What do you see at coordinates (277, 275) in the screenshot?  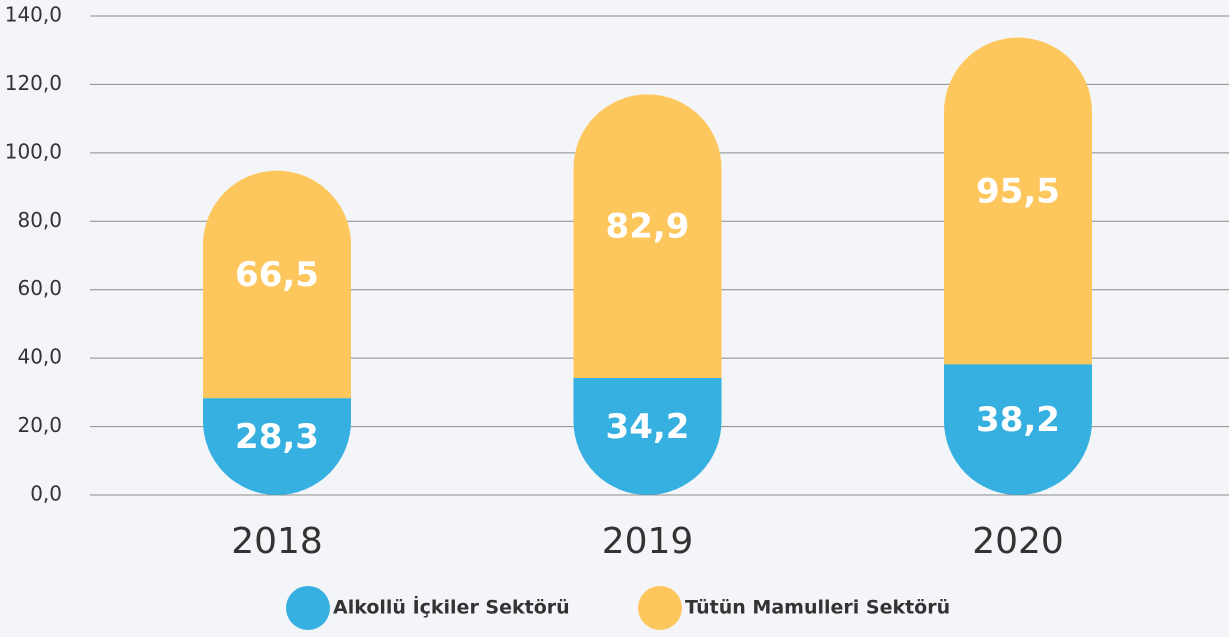 I see `data-label: 66,5` at bounding box center [277, 275].